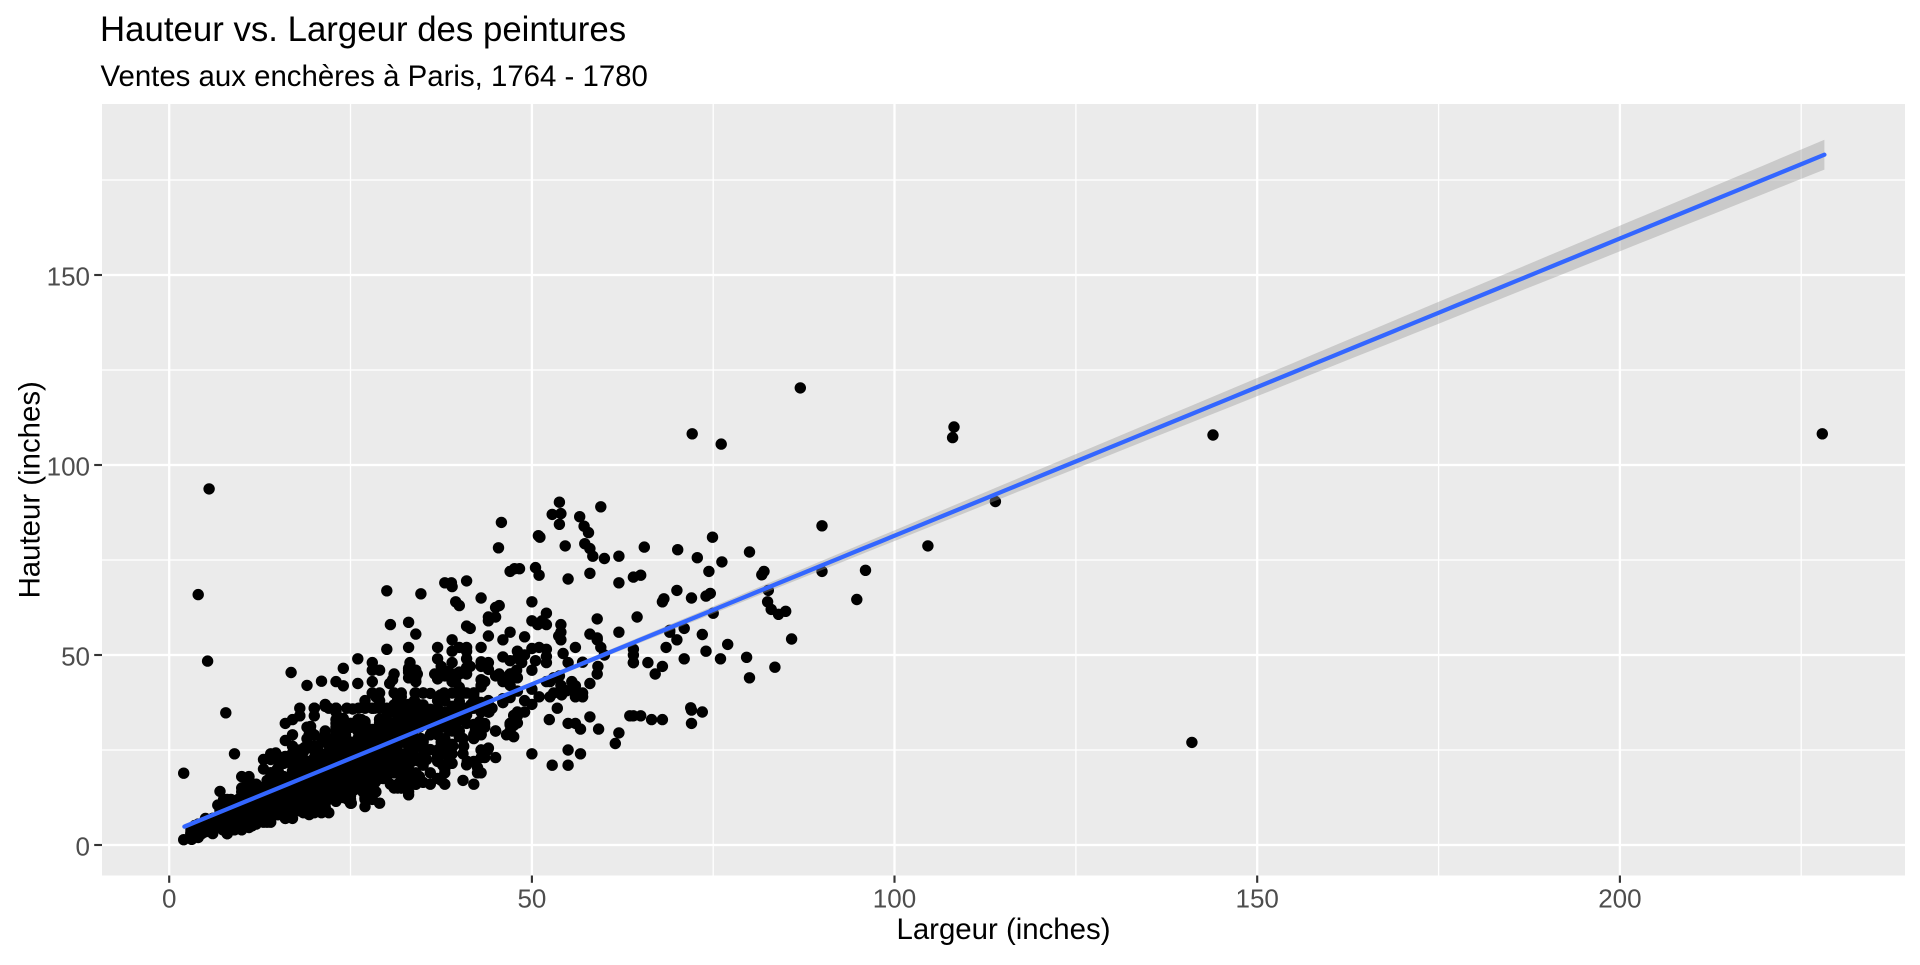 The image size is (1920, 965). What do you see at coordinates (374, 76) in the screenshot?
I see `svg-text:Ventes aux enchères à Paris, 1: Ventes aux enchères à Paris, 1764 - 1780` at bounding box center [374, 76].